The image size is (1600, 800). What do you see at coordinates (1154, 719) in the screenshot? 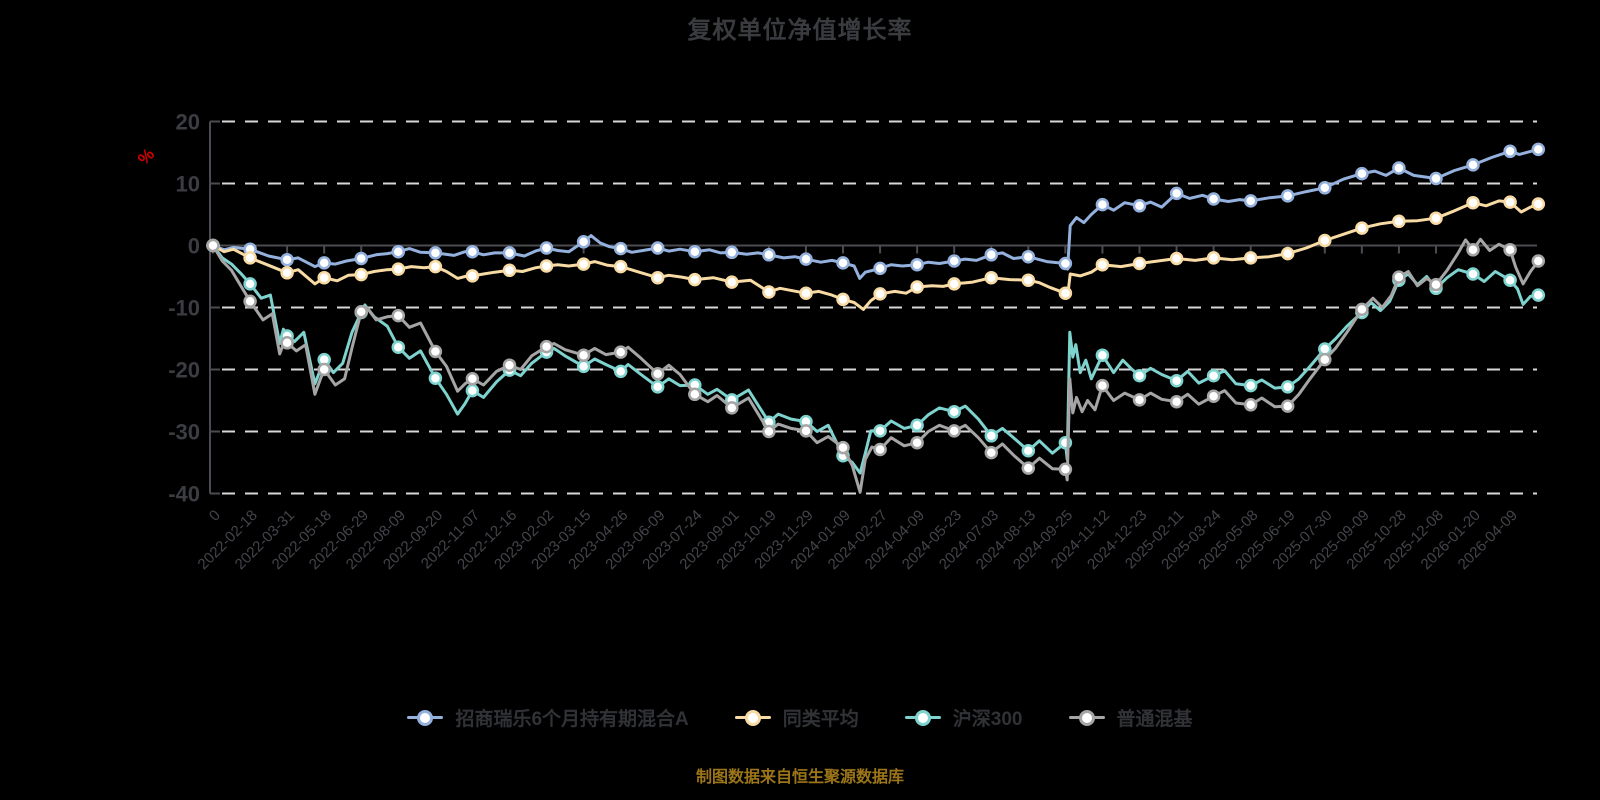
I see `legend-label: 普通混基` at bounding box center [1154, 719].